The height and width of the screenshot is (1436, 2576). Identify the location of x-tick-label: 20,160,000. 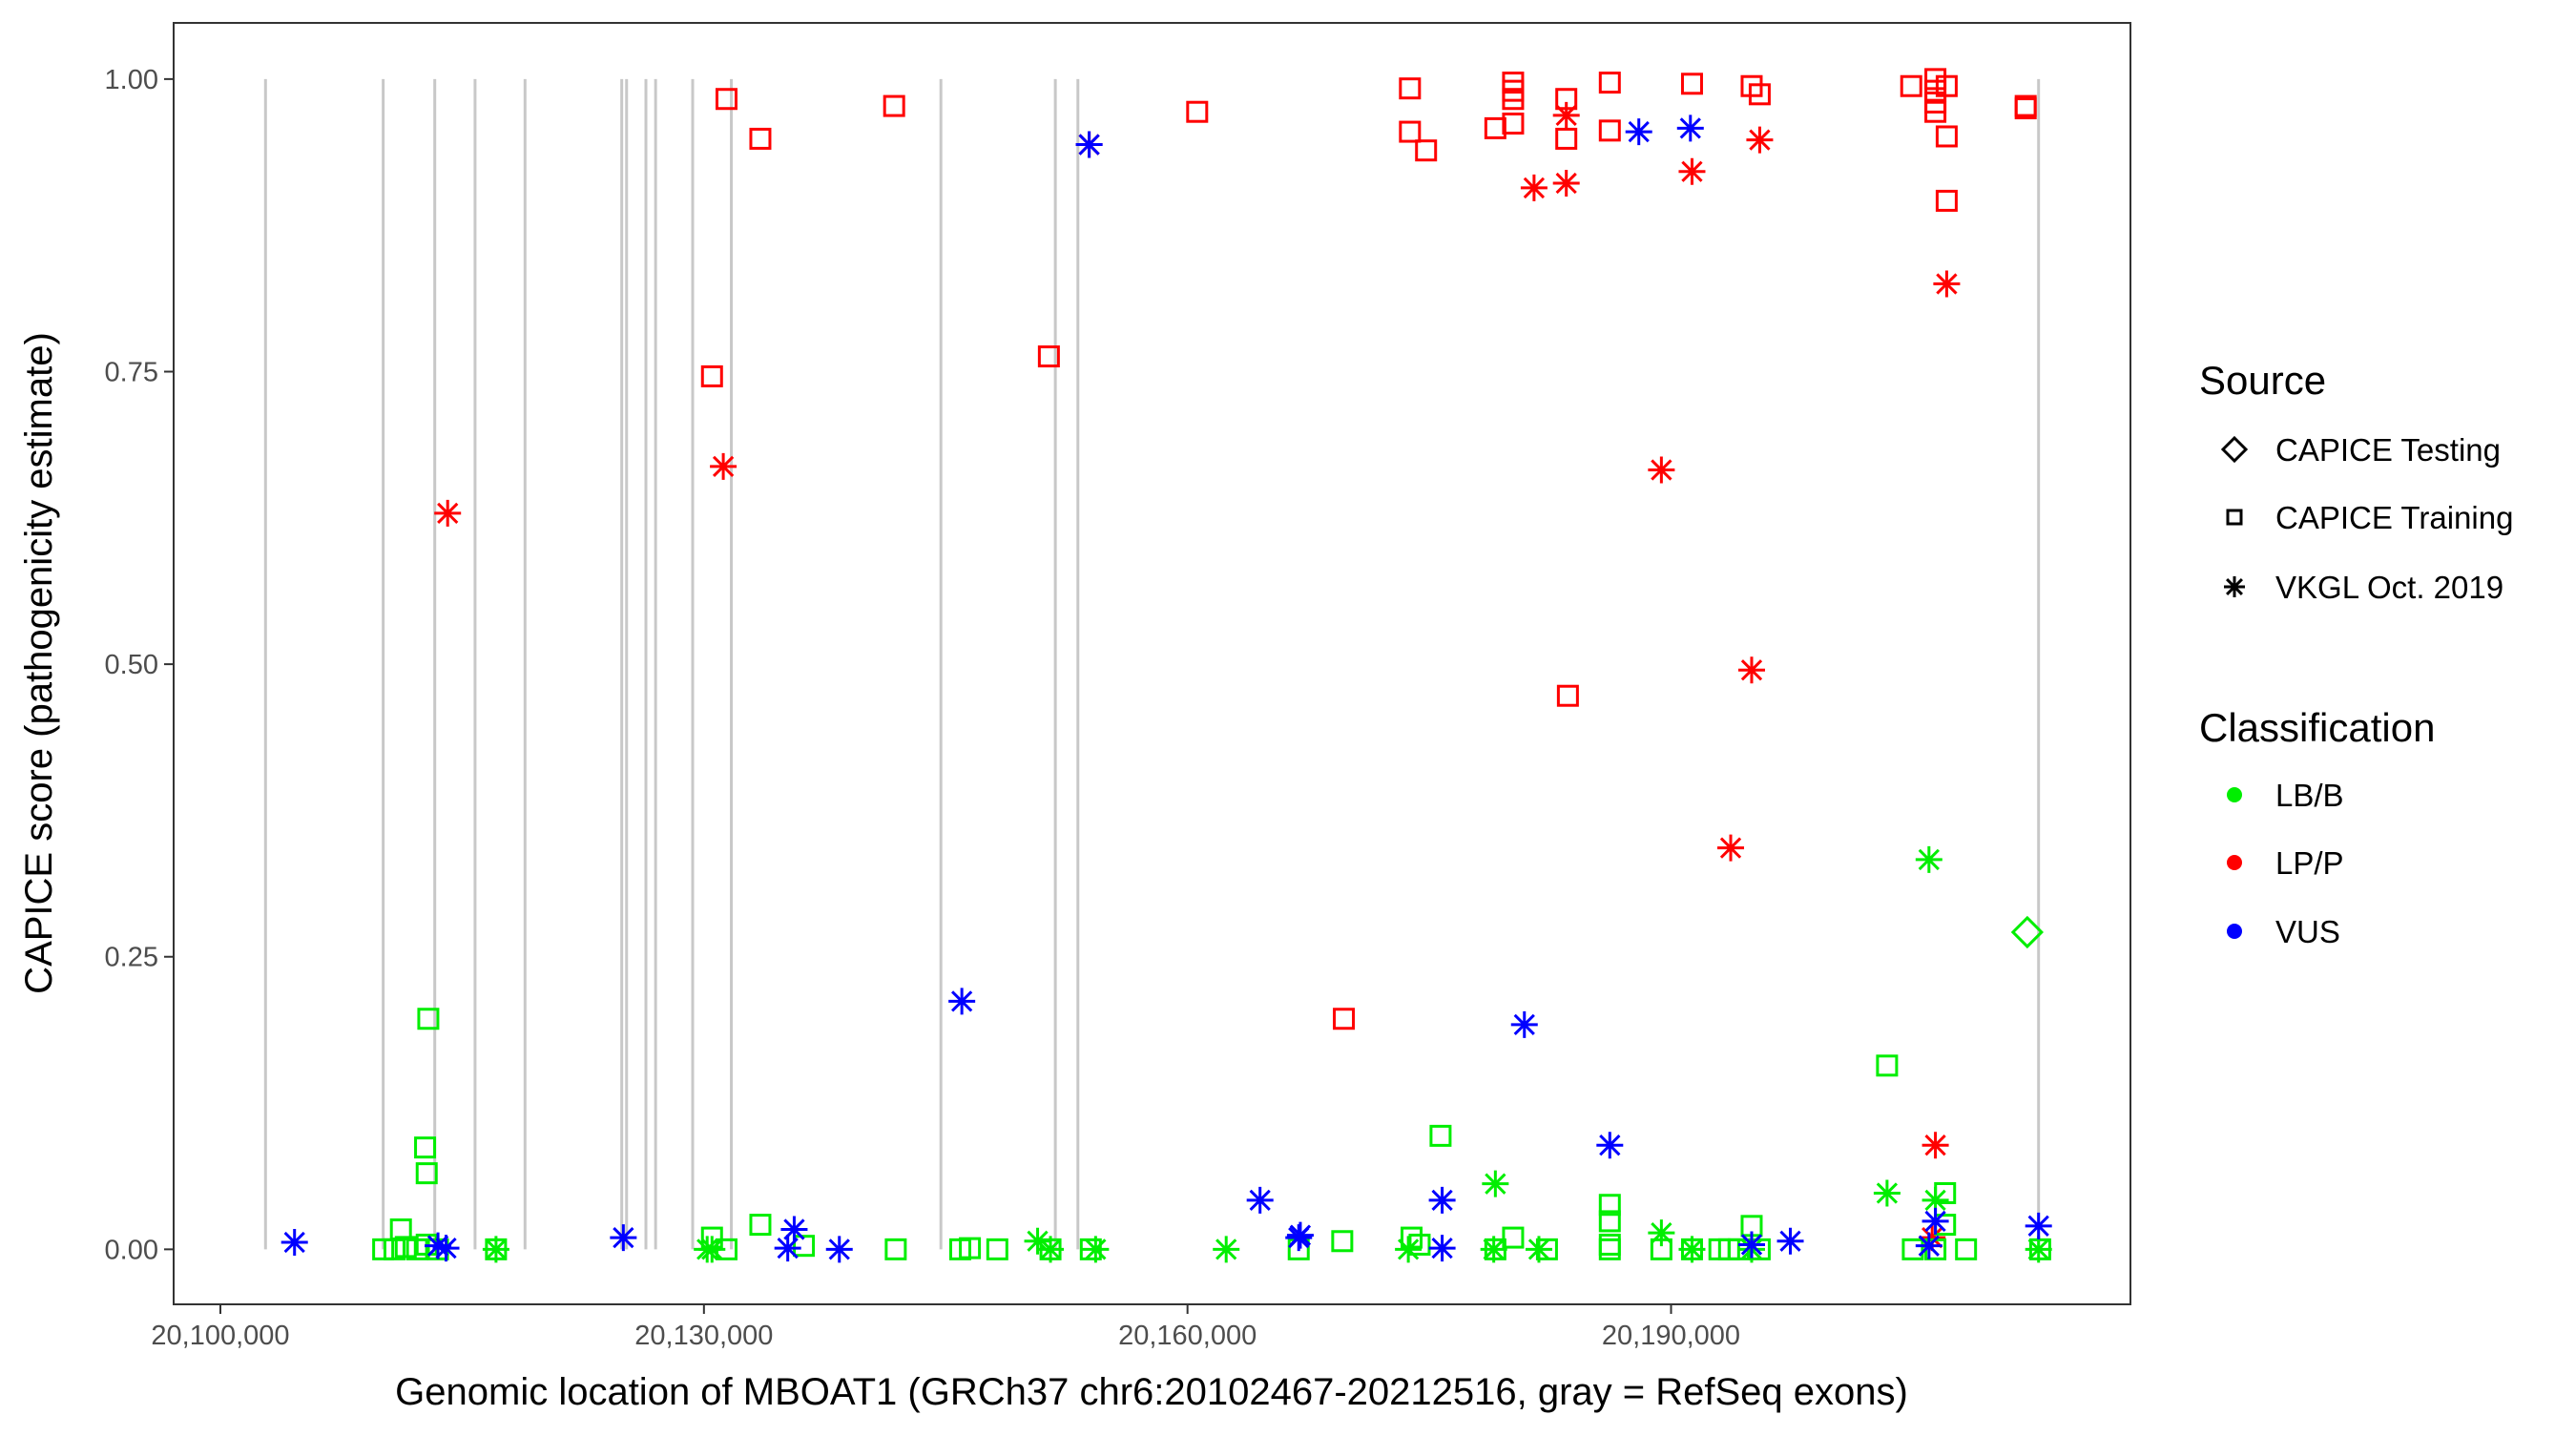
(1187, 1336).